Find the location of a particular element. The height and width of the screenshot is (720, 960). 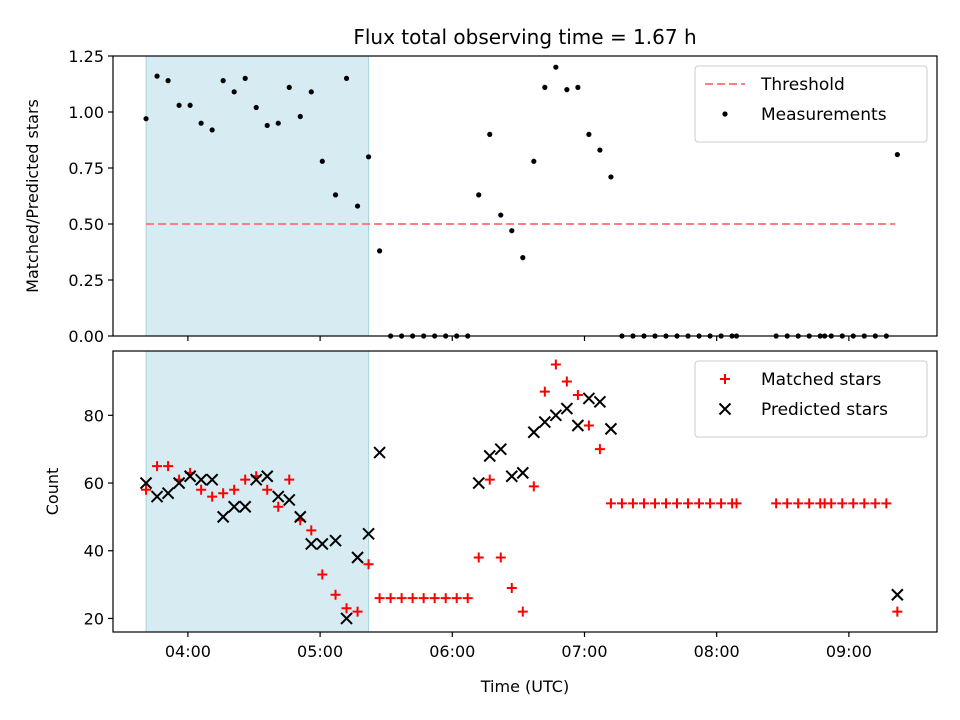

legend-label: Matched stars is located at coordinates (821, 380).